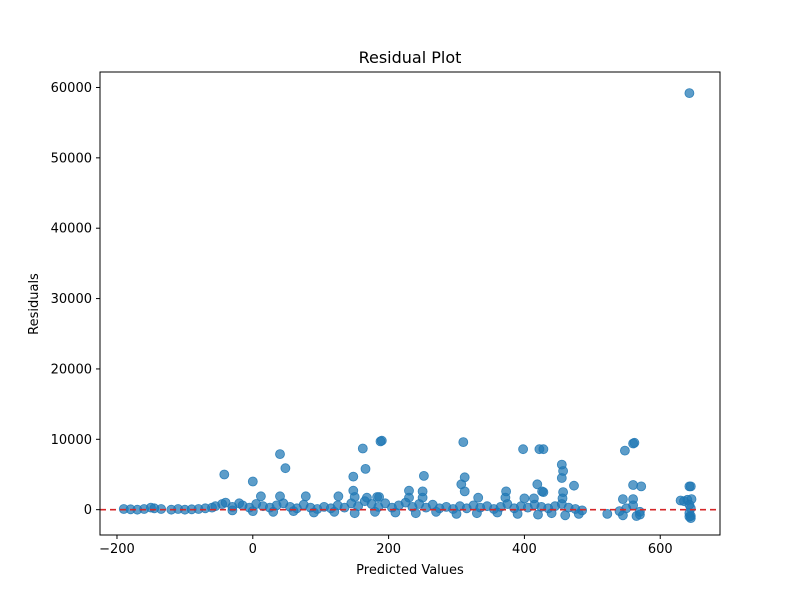  I want to click on y-tick-label: 0, so click(88, 510).